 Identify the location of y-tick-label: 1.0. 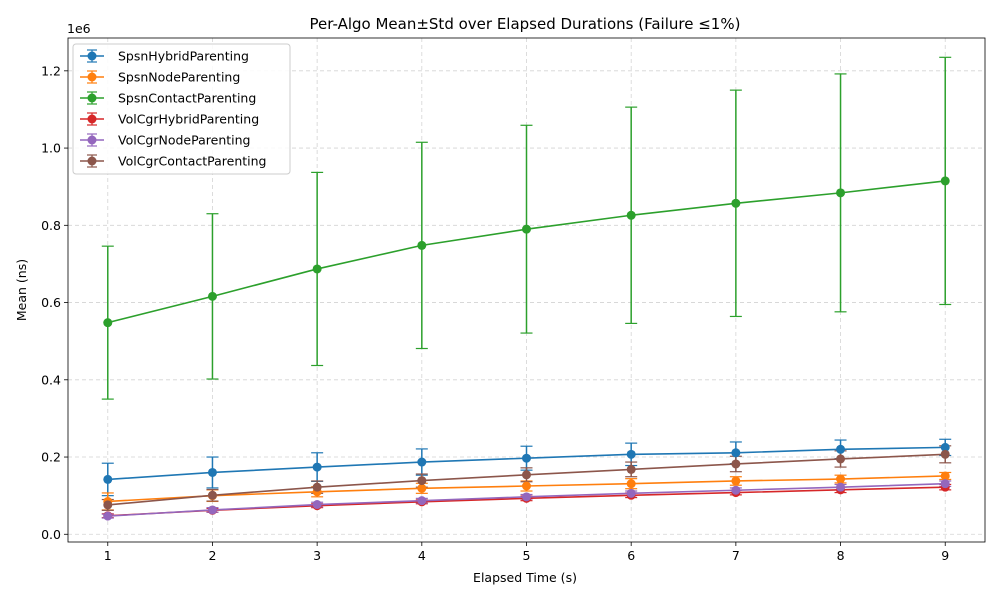
(51, 148).